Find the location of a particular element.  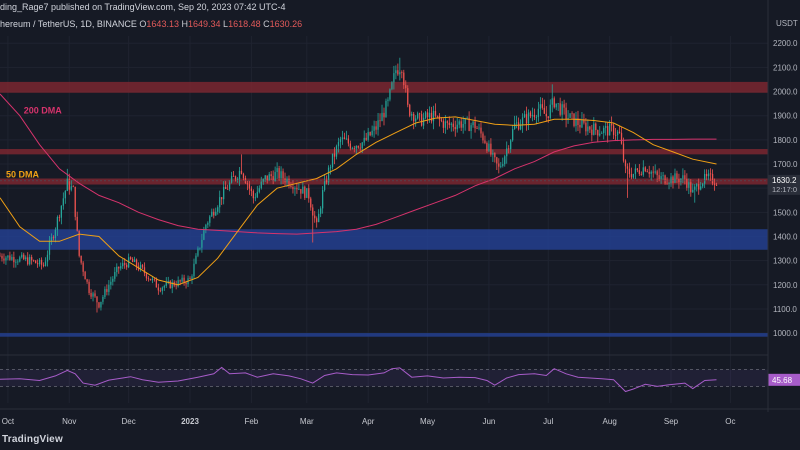

y-tick-label: 1200.0 is located at coordinates (785, 285).